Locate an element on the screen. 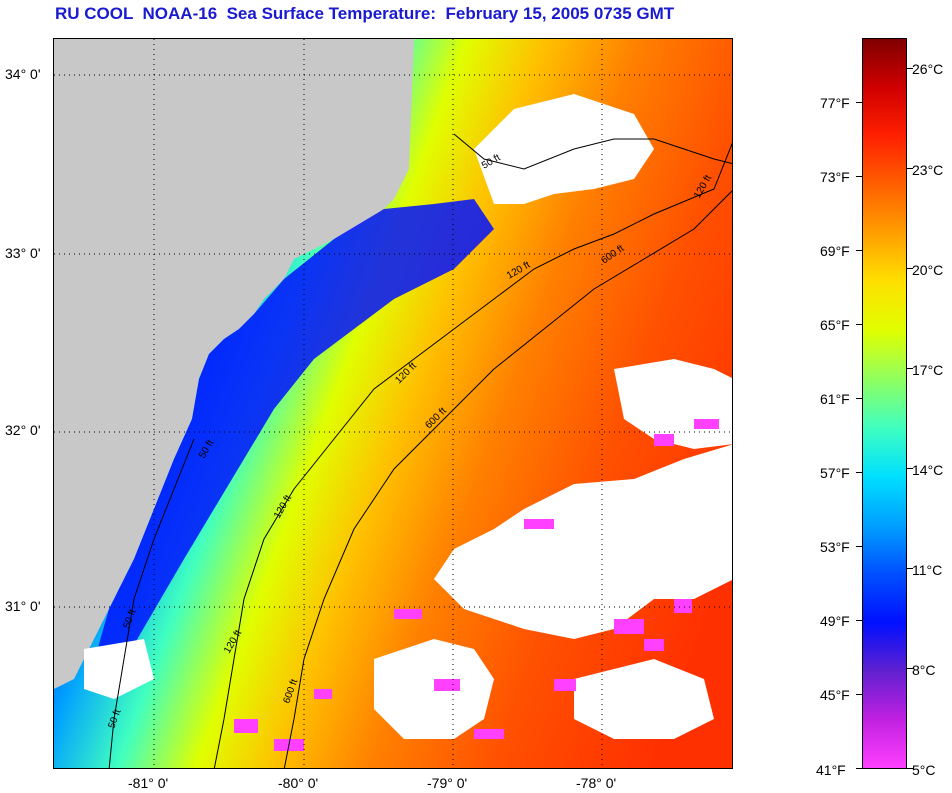 The image size is (952, 793). longitude-label: -78° 0' is located at coordinates (596, 783).